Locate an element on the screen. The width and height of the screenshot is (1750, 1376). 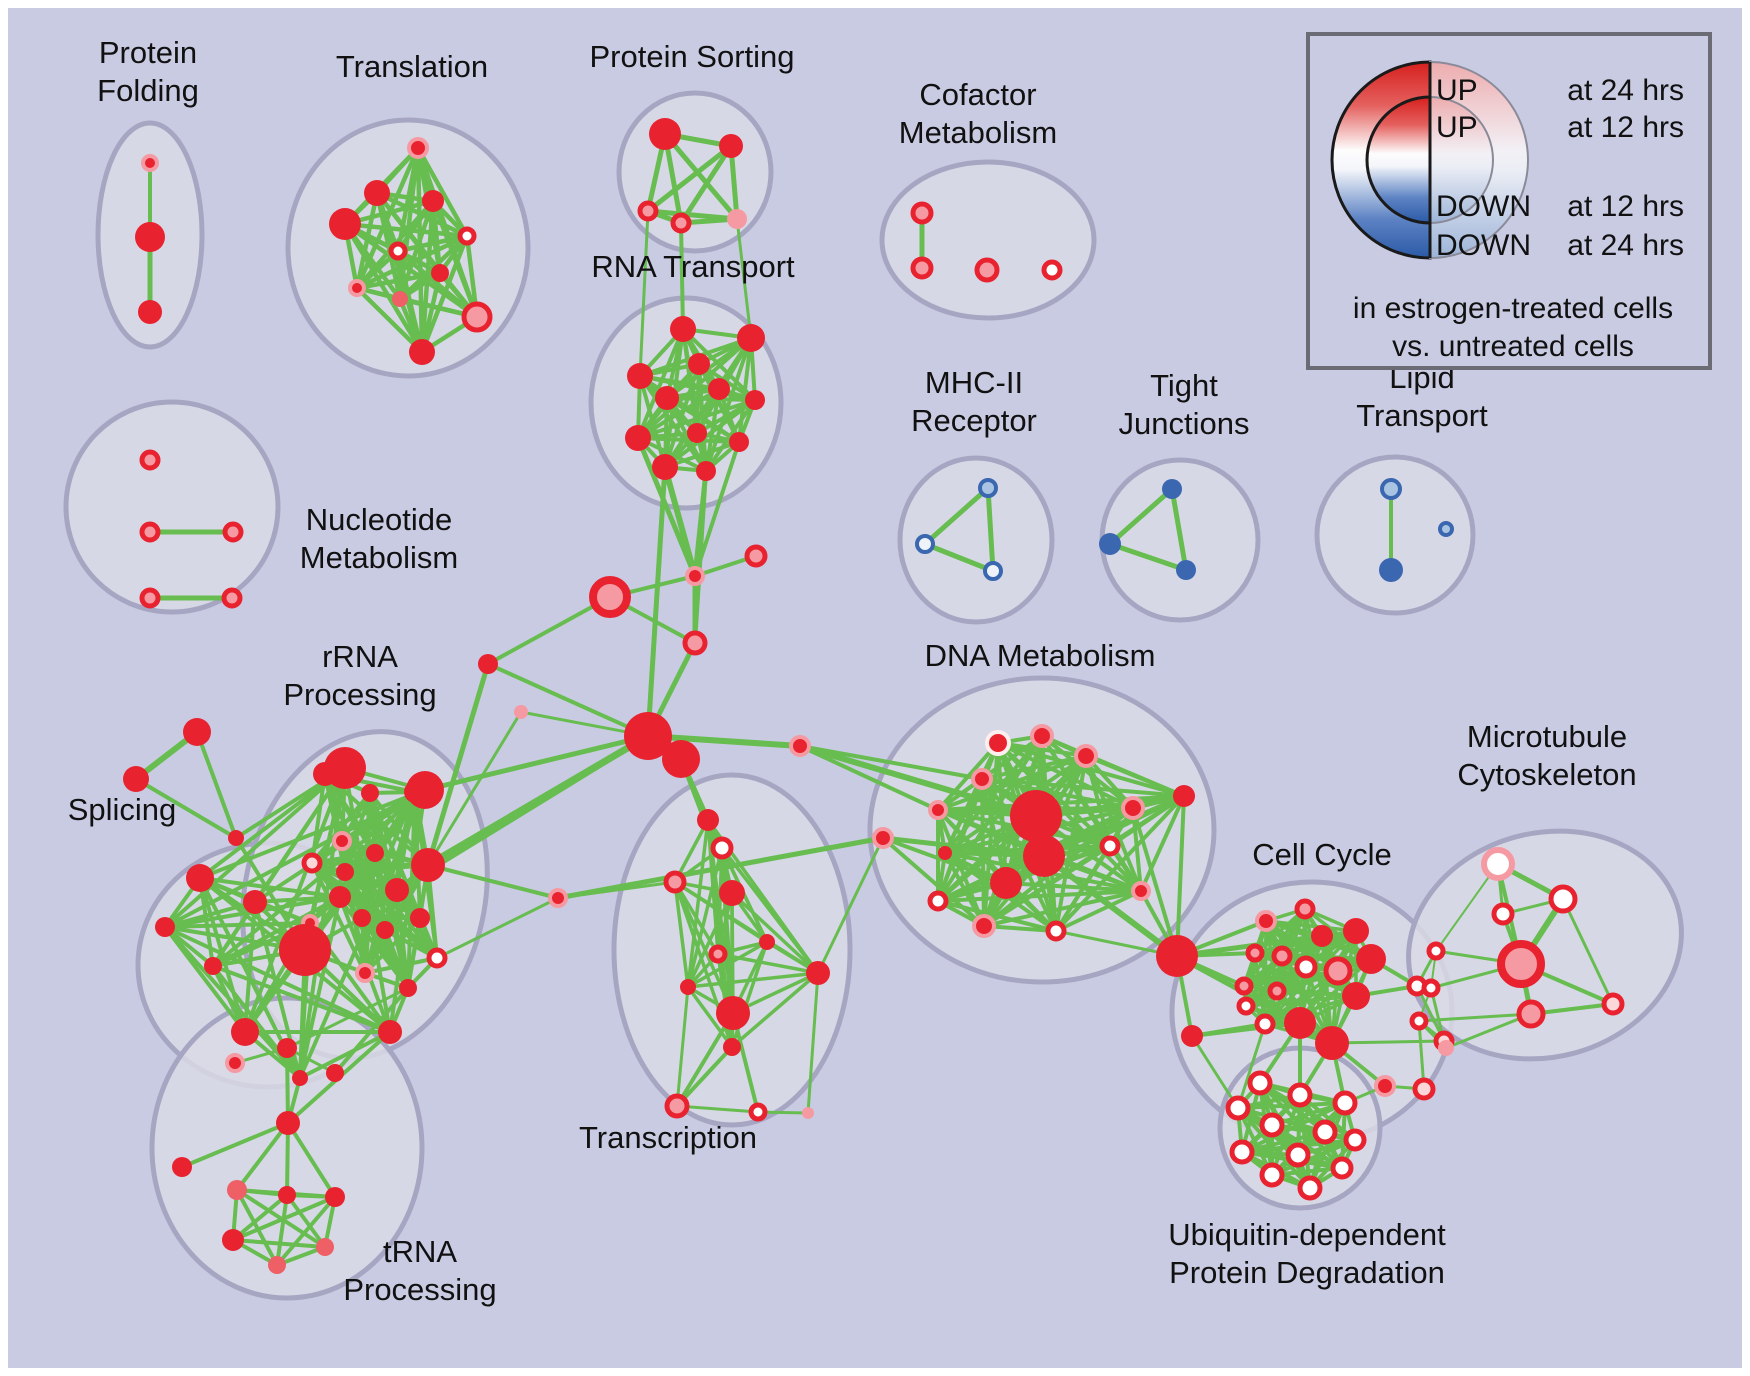
node-dn6 is located at coordinates (1133, 808).